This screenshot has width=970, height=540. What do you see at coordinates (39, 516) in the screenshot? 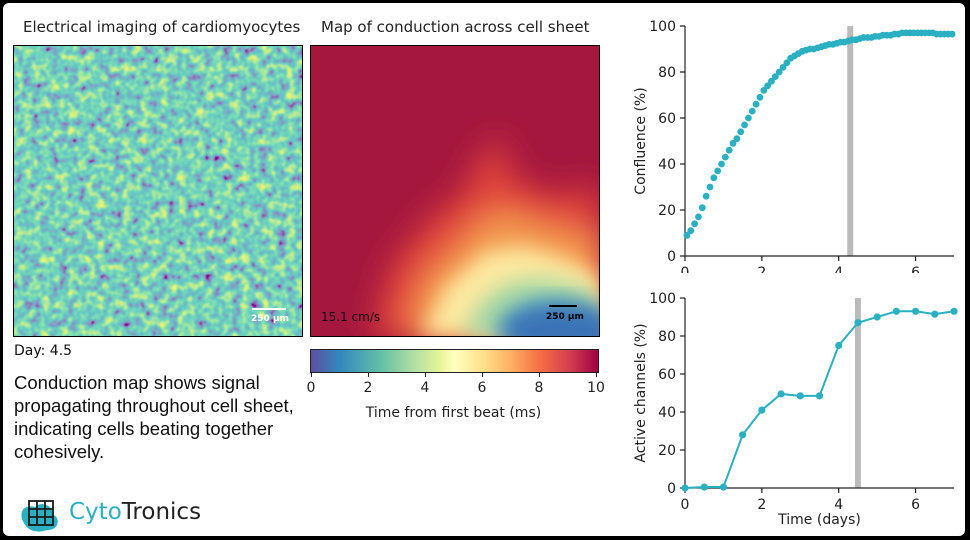
I see `grid-cell-icon` at bounding box center [39, 516].